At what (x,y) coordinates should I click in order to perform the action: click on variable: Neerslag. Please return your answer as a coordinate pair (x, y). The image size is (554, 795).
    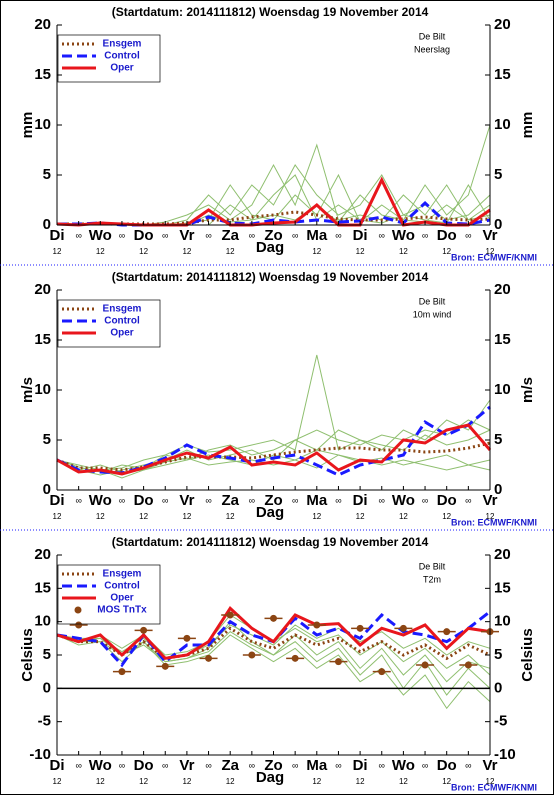
    Looking at the image, I should click on (432, 49).